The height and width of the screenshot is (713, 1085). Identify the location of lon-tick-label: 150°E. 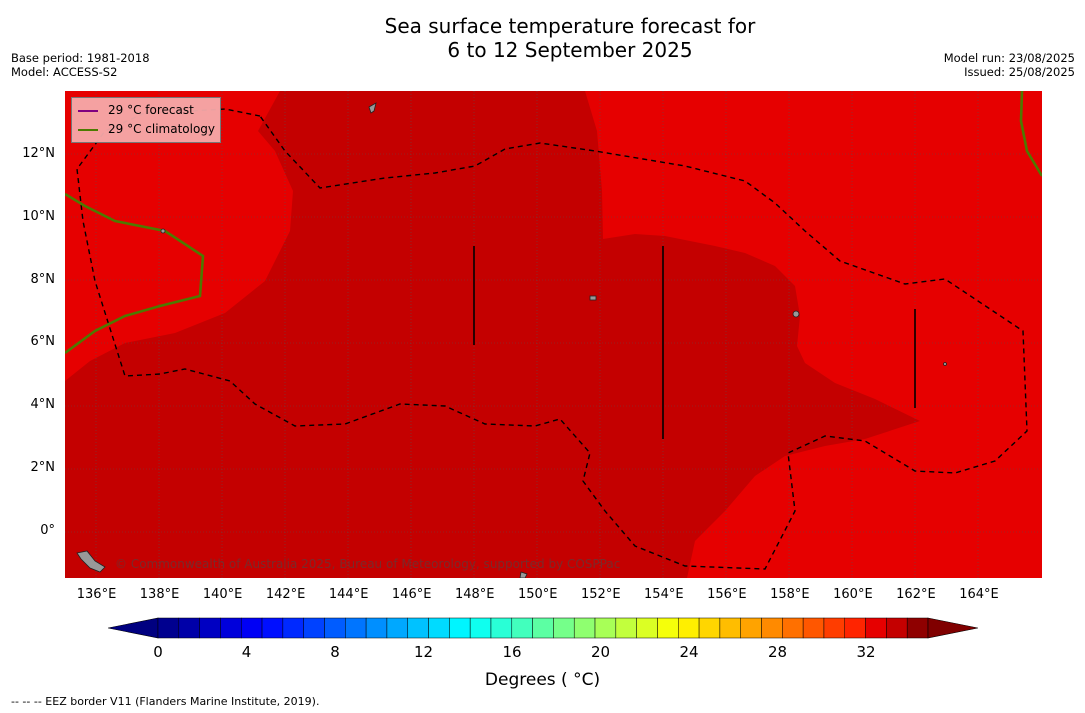
(537, 594).